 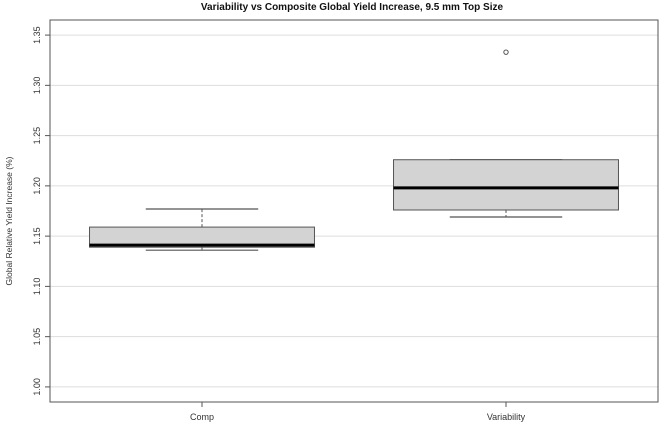 I want to click on y-tick-label: 1.10, so click(x=37, y=287).